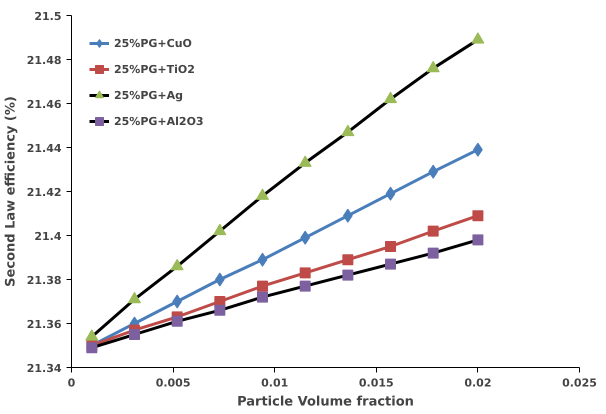 This screenshot has width=606, height=414. Describe the element at coordinates (44, 368) in the screenshot. I see `y-tick-label: 21.34` at that location.